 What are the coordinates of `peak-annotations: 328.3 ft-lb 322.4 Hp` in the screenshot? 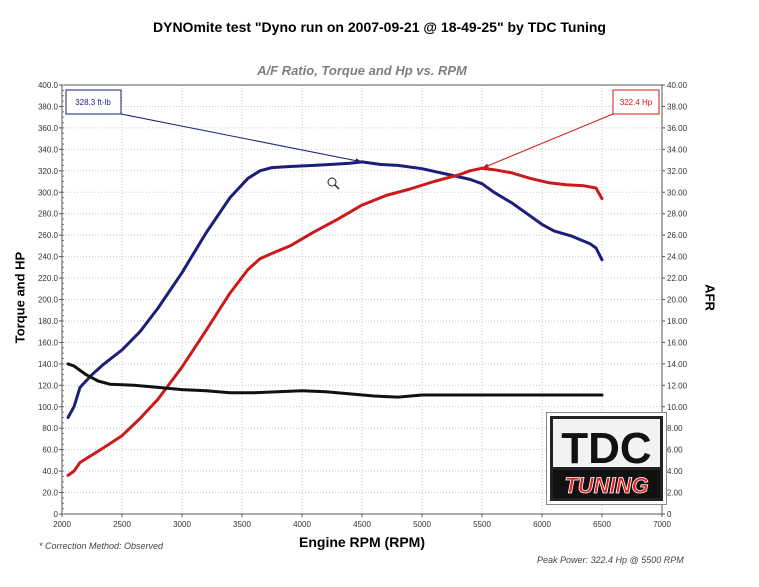 It's located at (362, 129).